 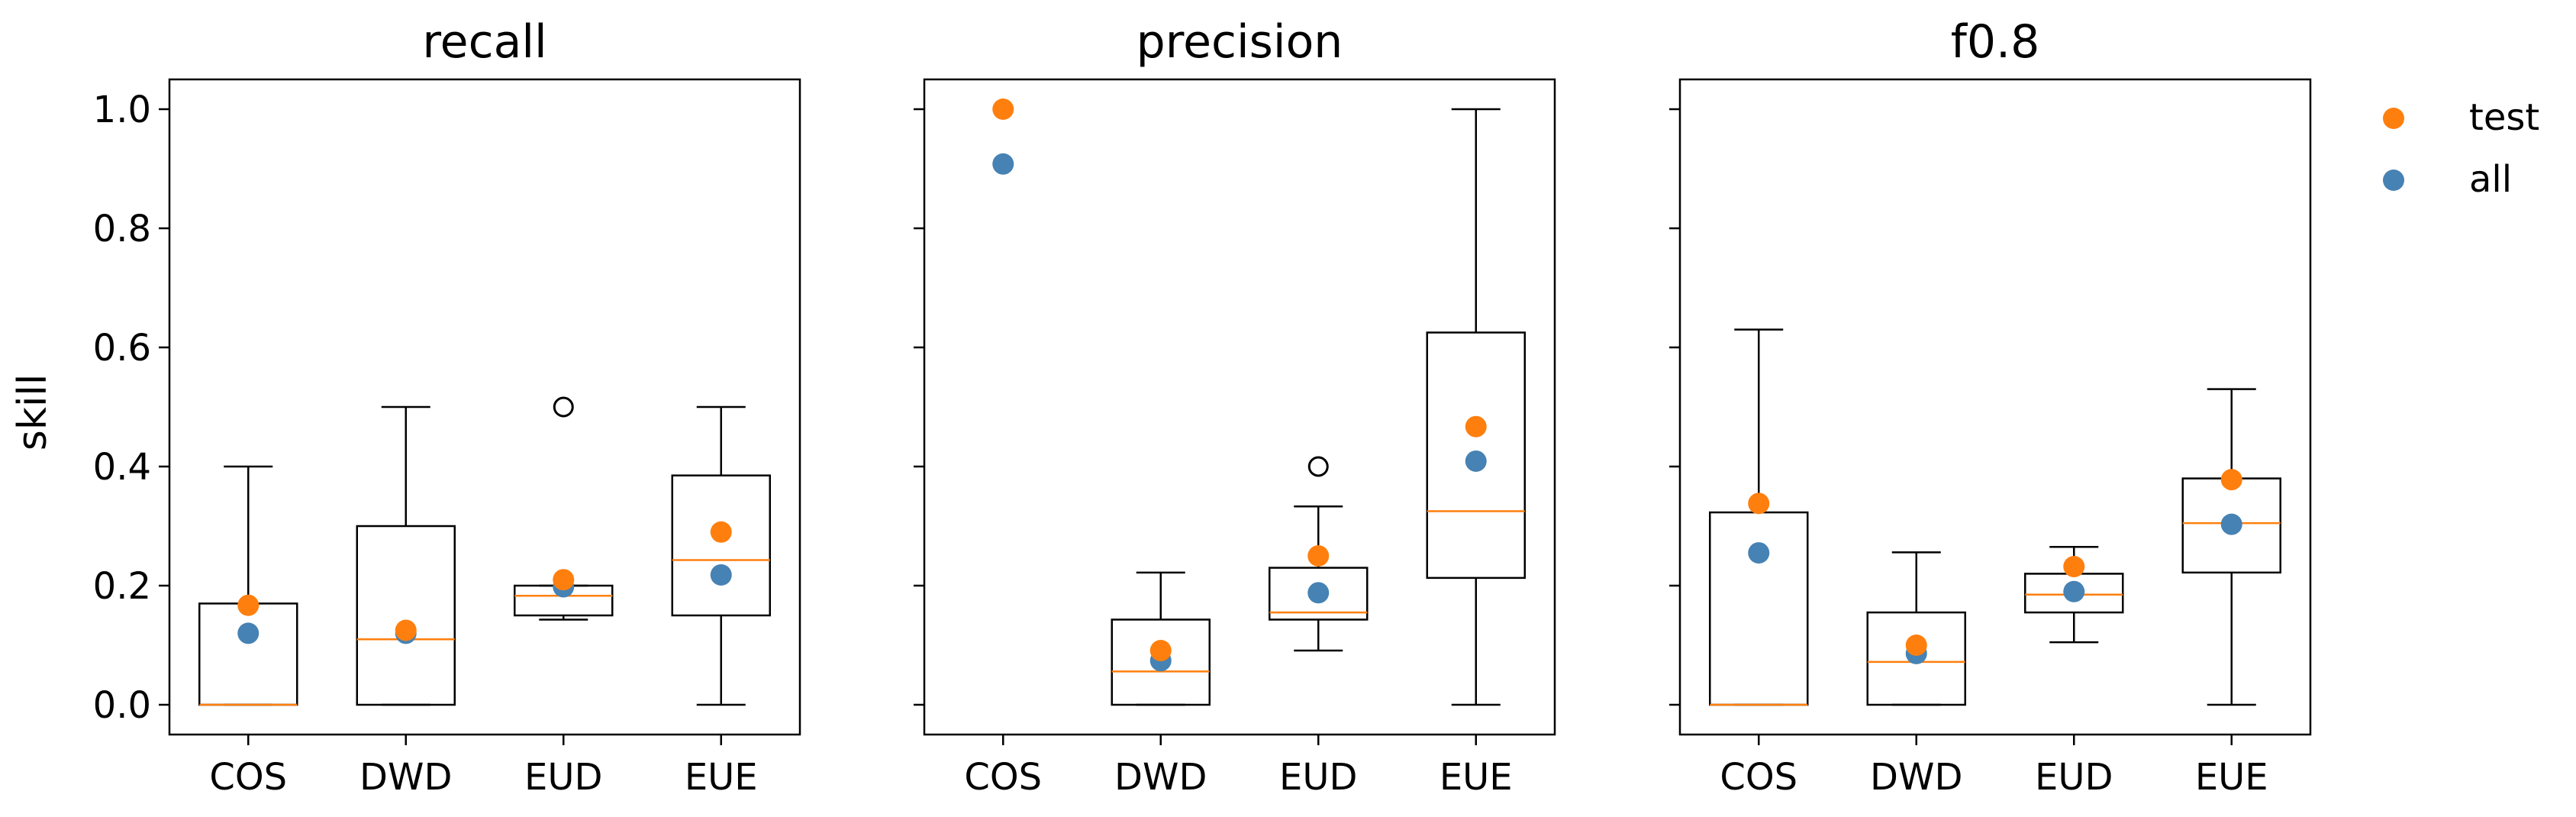 I want to click on legend: test all, so click(x=2461, y=149).